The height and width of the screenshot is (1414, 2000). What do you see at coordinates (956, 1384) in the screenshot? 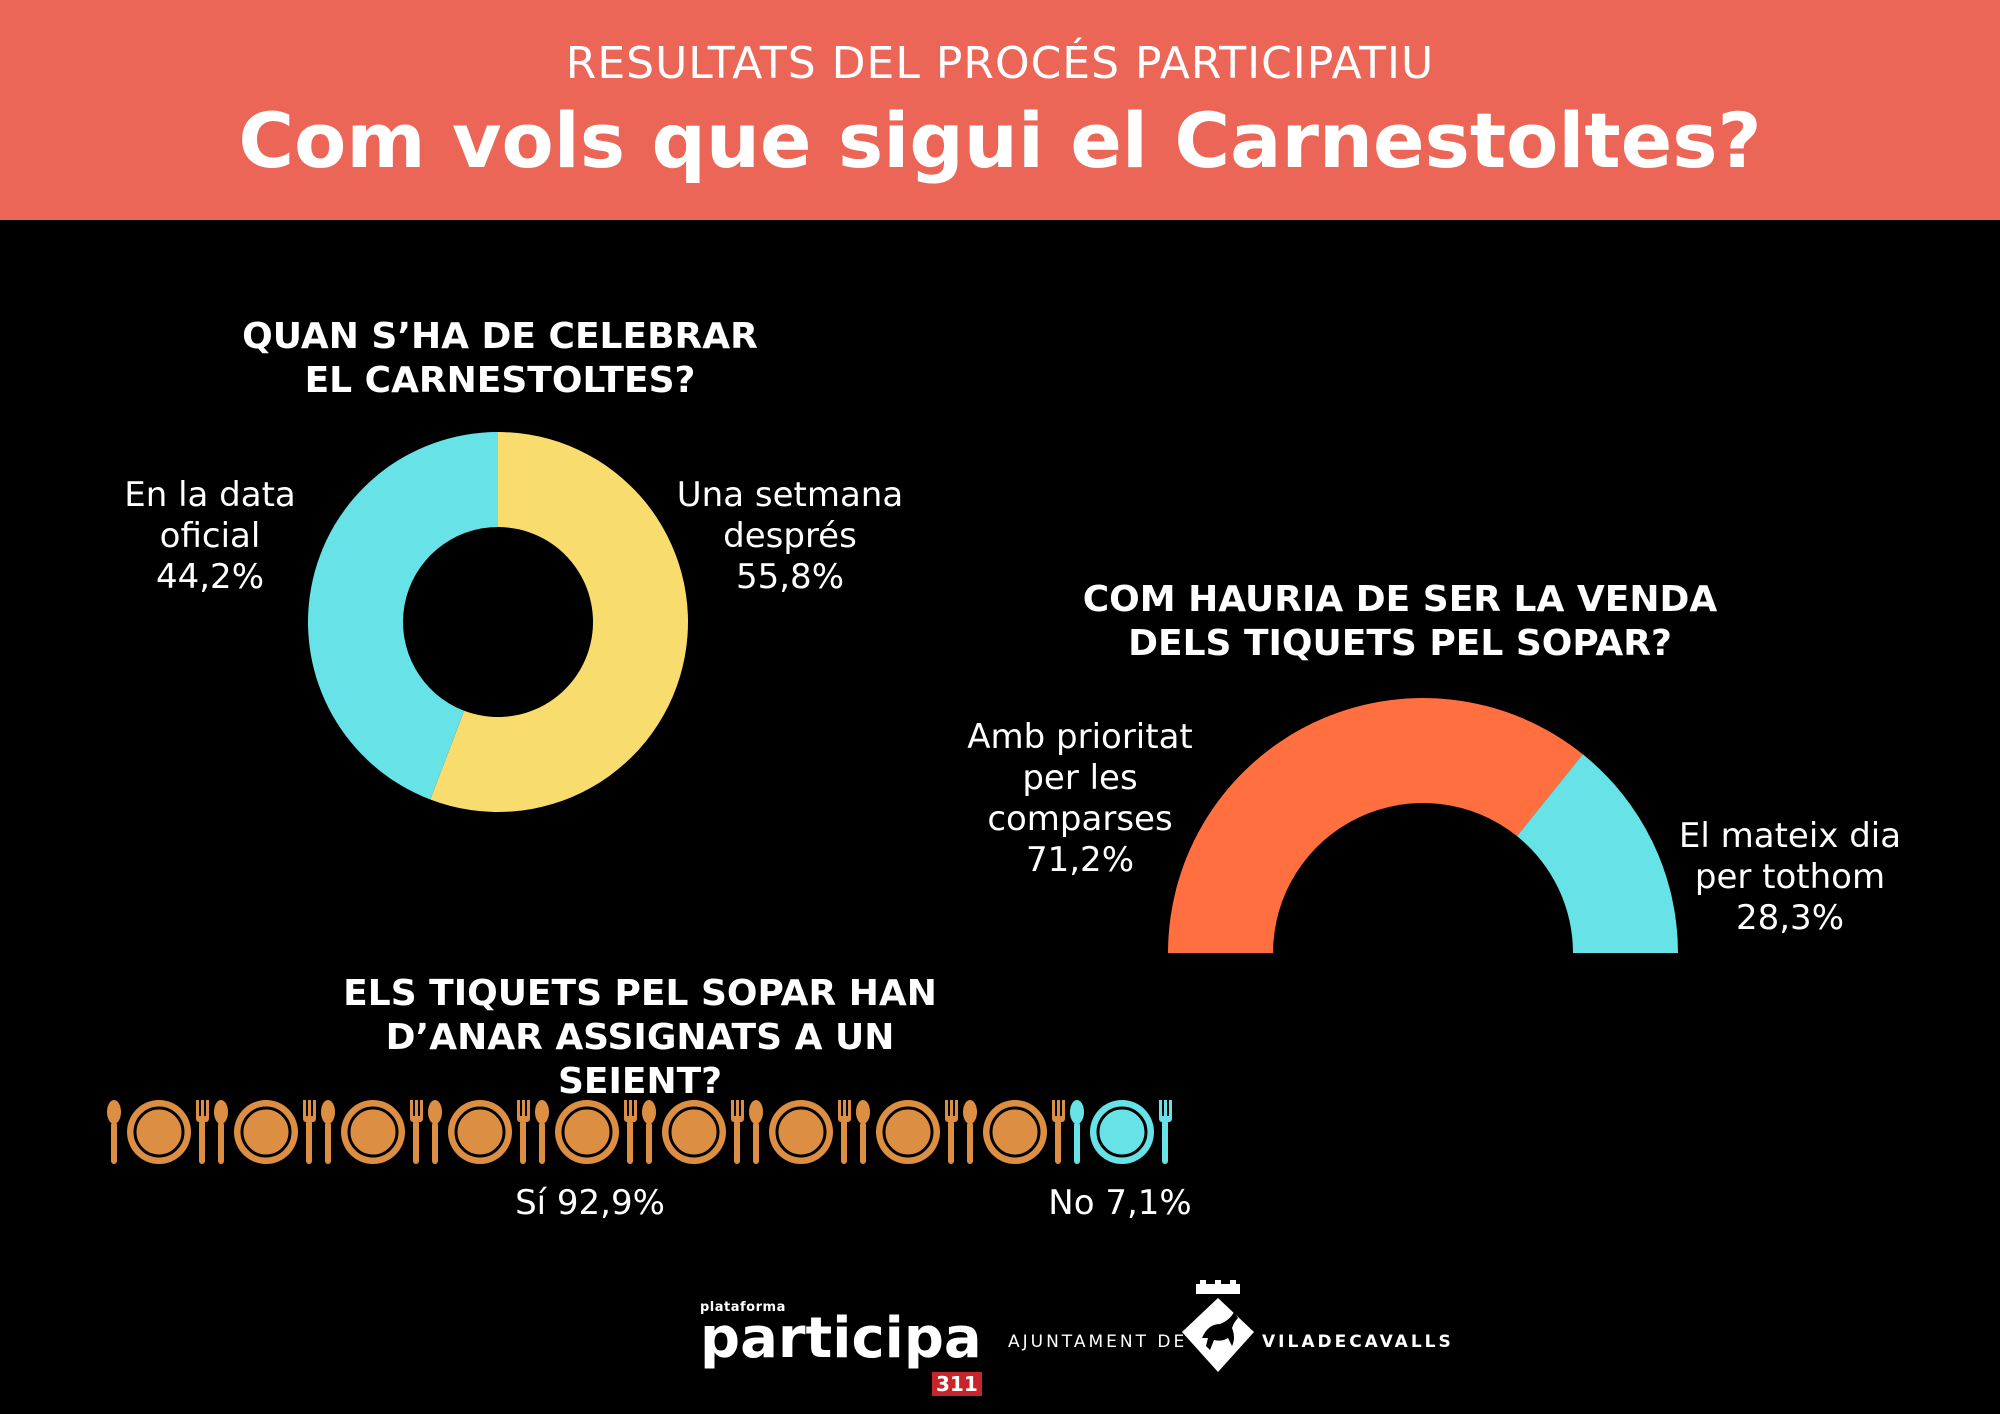
I see `participa-logo-number: 311` at bounding box center [956, 1384].